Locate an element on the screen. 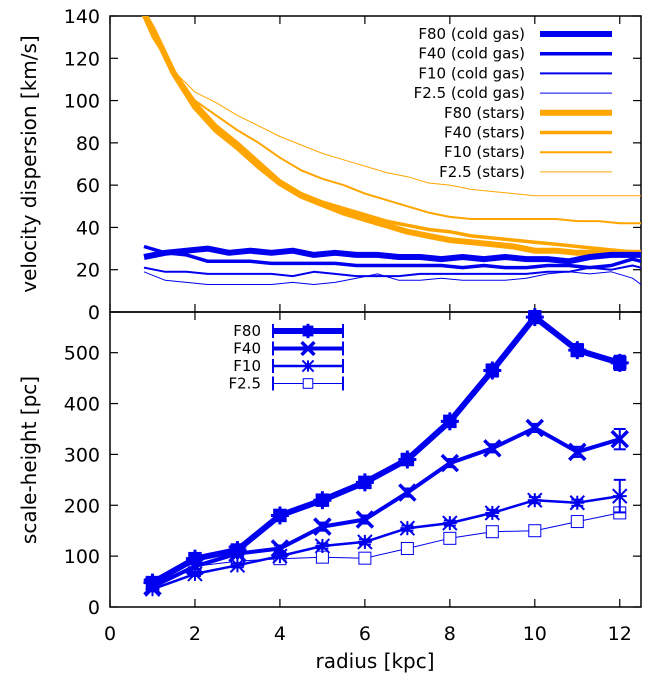 This screenshot has width=646, height=676. legend-label-f80-cold-gas: F80 (cold gas) is located at coordinates (471, 34).